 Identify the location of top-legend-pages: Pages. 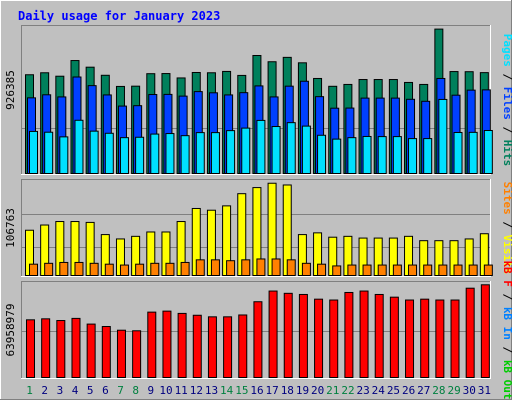
(506, 50).